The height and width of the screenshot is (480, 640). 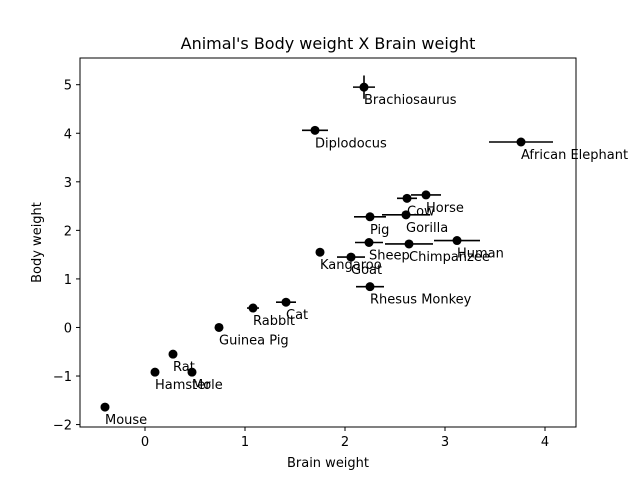 What do you see at coordinates (405, 91) in the screenshot?
I see `data-point-brachiosaurus: Brachiosaurus` at bounding box center [405, 91].